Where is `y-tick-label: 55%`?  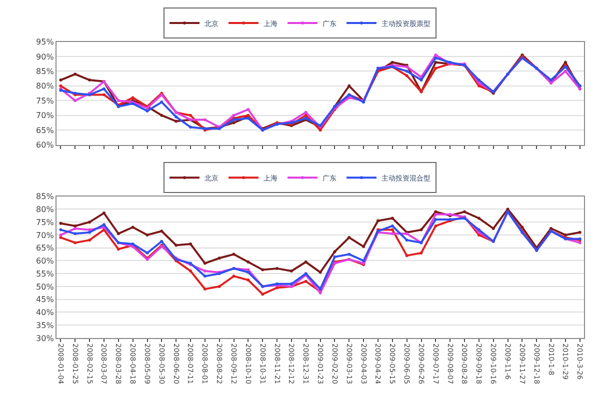
y-tick-label: 55% is located at coordinates (45, 273).